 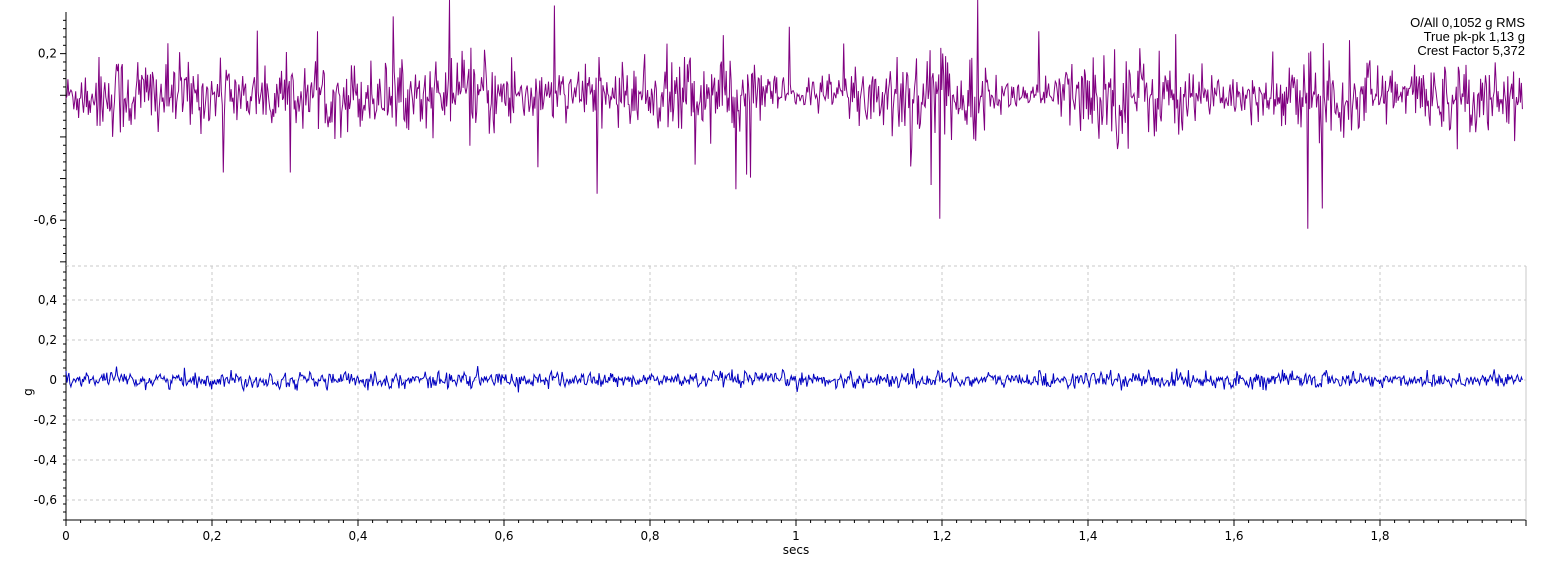 I want to click on y-tick-label: -0,2, so click(x=45, y=420).